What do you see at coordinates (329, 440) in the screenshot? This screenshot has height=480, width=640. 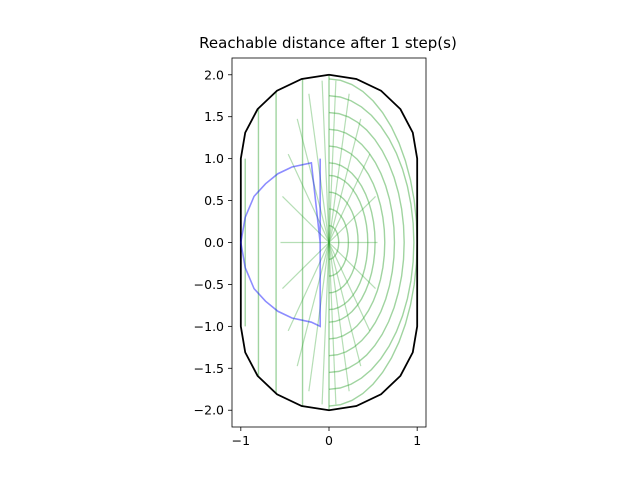 I see `x-tick-label: 0` at bounding box center [329, 440].